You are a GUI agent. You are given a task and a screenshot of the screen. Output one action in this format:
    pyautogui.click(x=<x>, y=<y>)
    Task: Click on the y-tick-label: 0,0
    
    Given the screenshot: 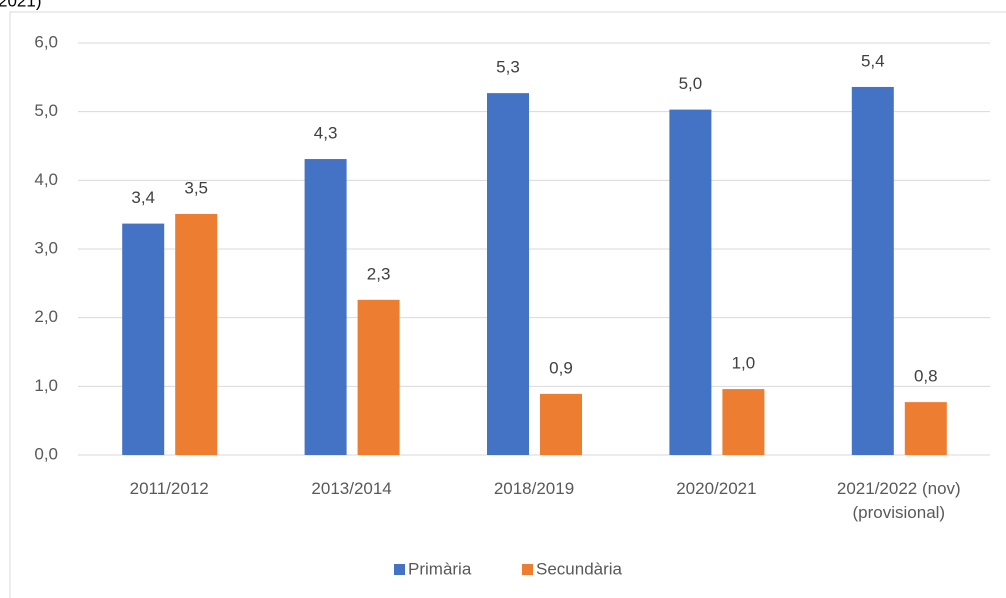 What is the action you would take?
    pyautogui.click(x=46, y=453)
    